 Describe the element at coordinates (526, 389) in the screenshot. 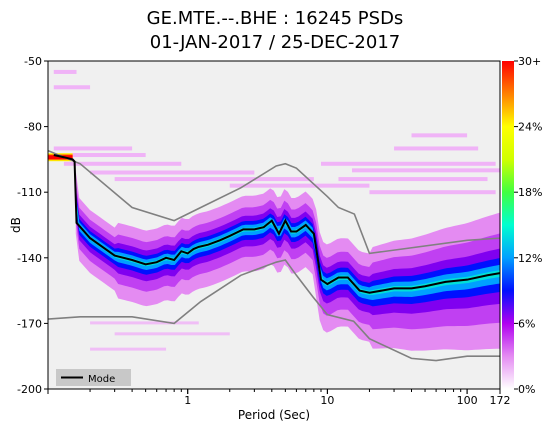

I see `colorbar-tick-label: 0%` at that location.